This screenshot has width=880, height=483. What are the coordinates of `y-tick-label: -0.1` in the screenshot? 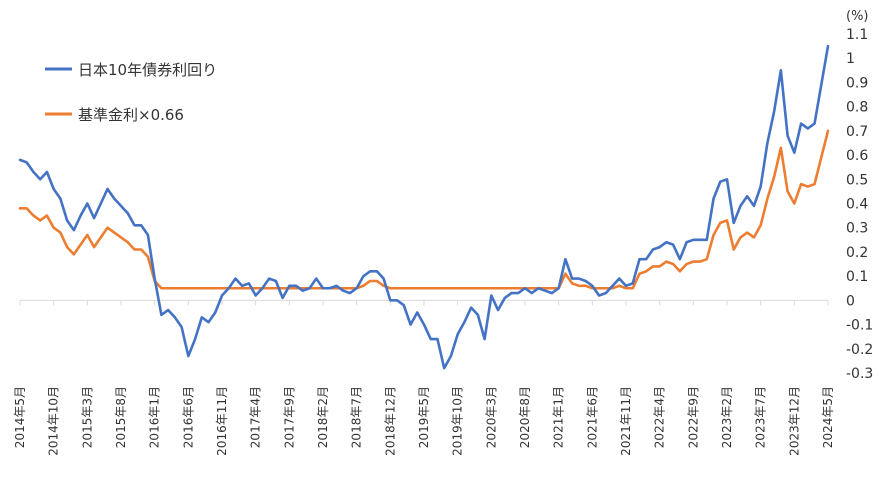 It's located at (859, 326).